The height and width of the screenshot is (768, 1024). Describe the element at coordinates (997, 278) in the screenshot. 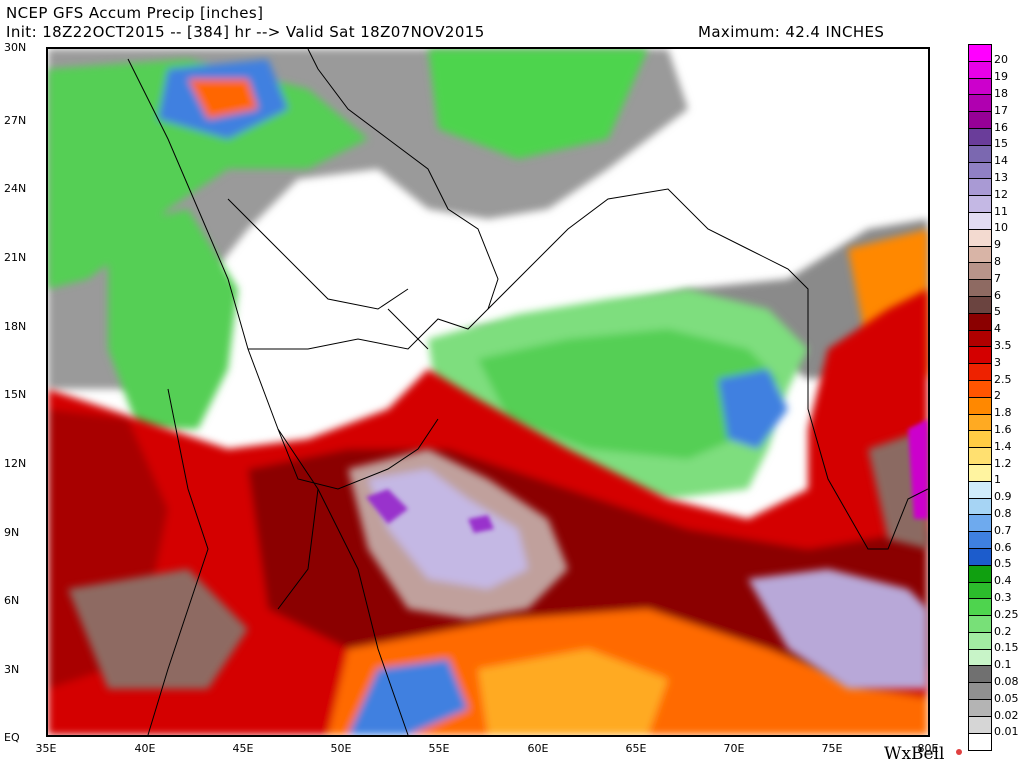

I see `legend-label: 7` at that location.